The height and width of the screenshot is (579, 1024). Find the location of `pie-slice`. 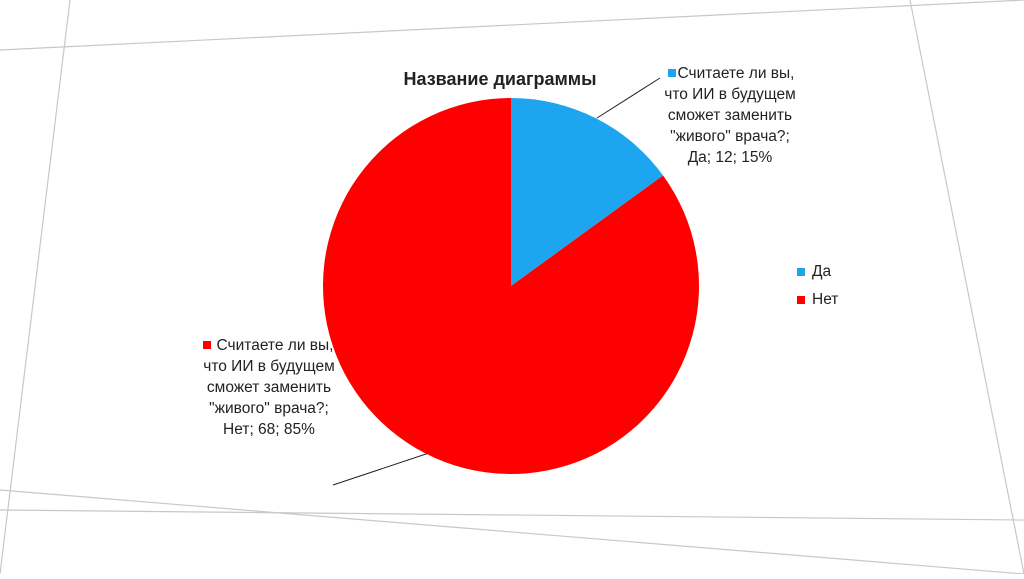

pie-slice is located at coordinates (587, 192).